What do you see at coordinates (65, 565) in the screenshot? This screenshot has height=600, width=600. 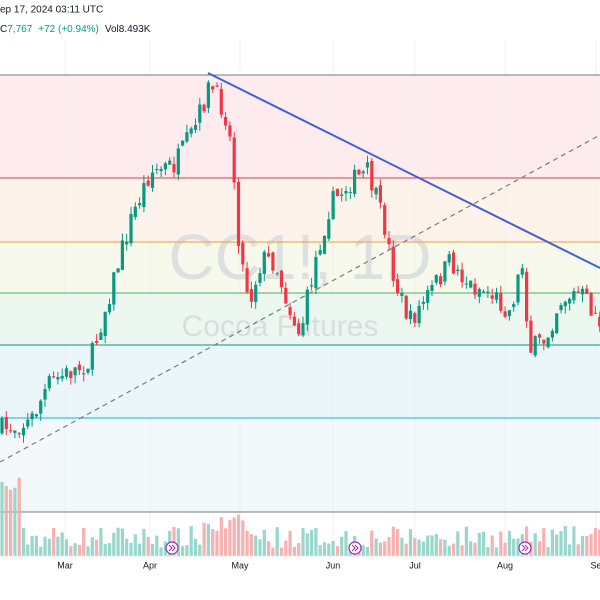 I see `month-label: Mar` at bounding box center [65, 565].